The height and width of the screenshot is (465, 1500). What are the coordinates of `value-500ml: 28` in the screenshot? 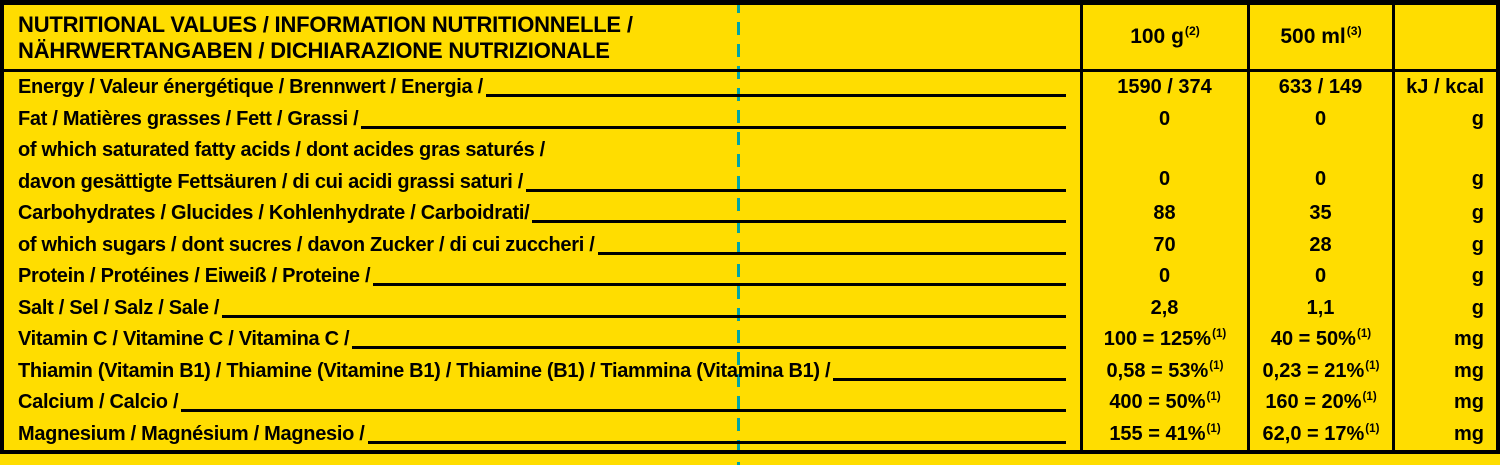 It's located at (1319, 245).